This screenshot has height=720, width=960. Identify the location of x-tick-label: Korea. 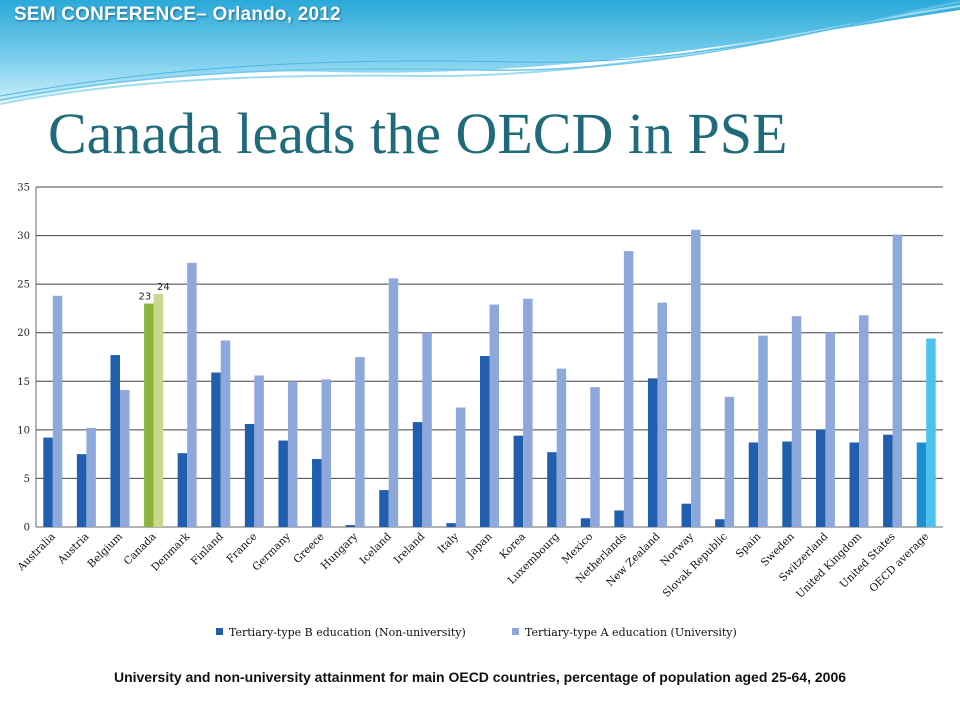
(513, 546).